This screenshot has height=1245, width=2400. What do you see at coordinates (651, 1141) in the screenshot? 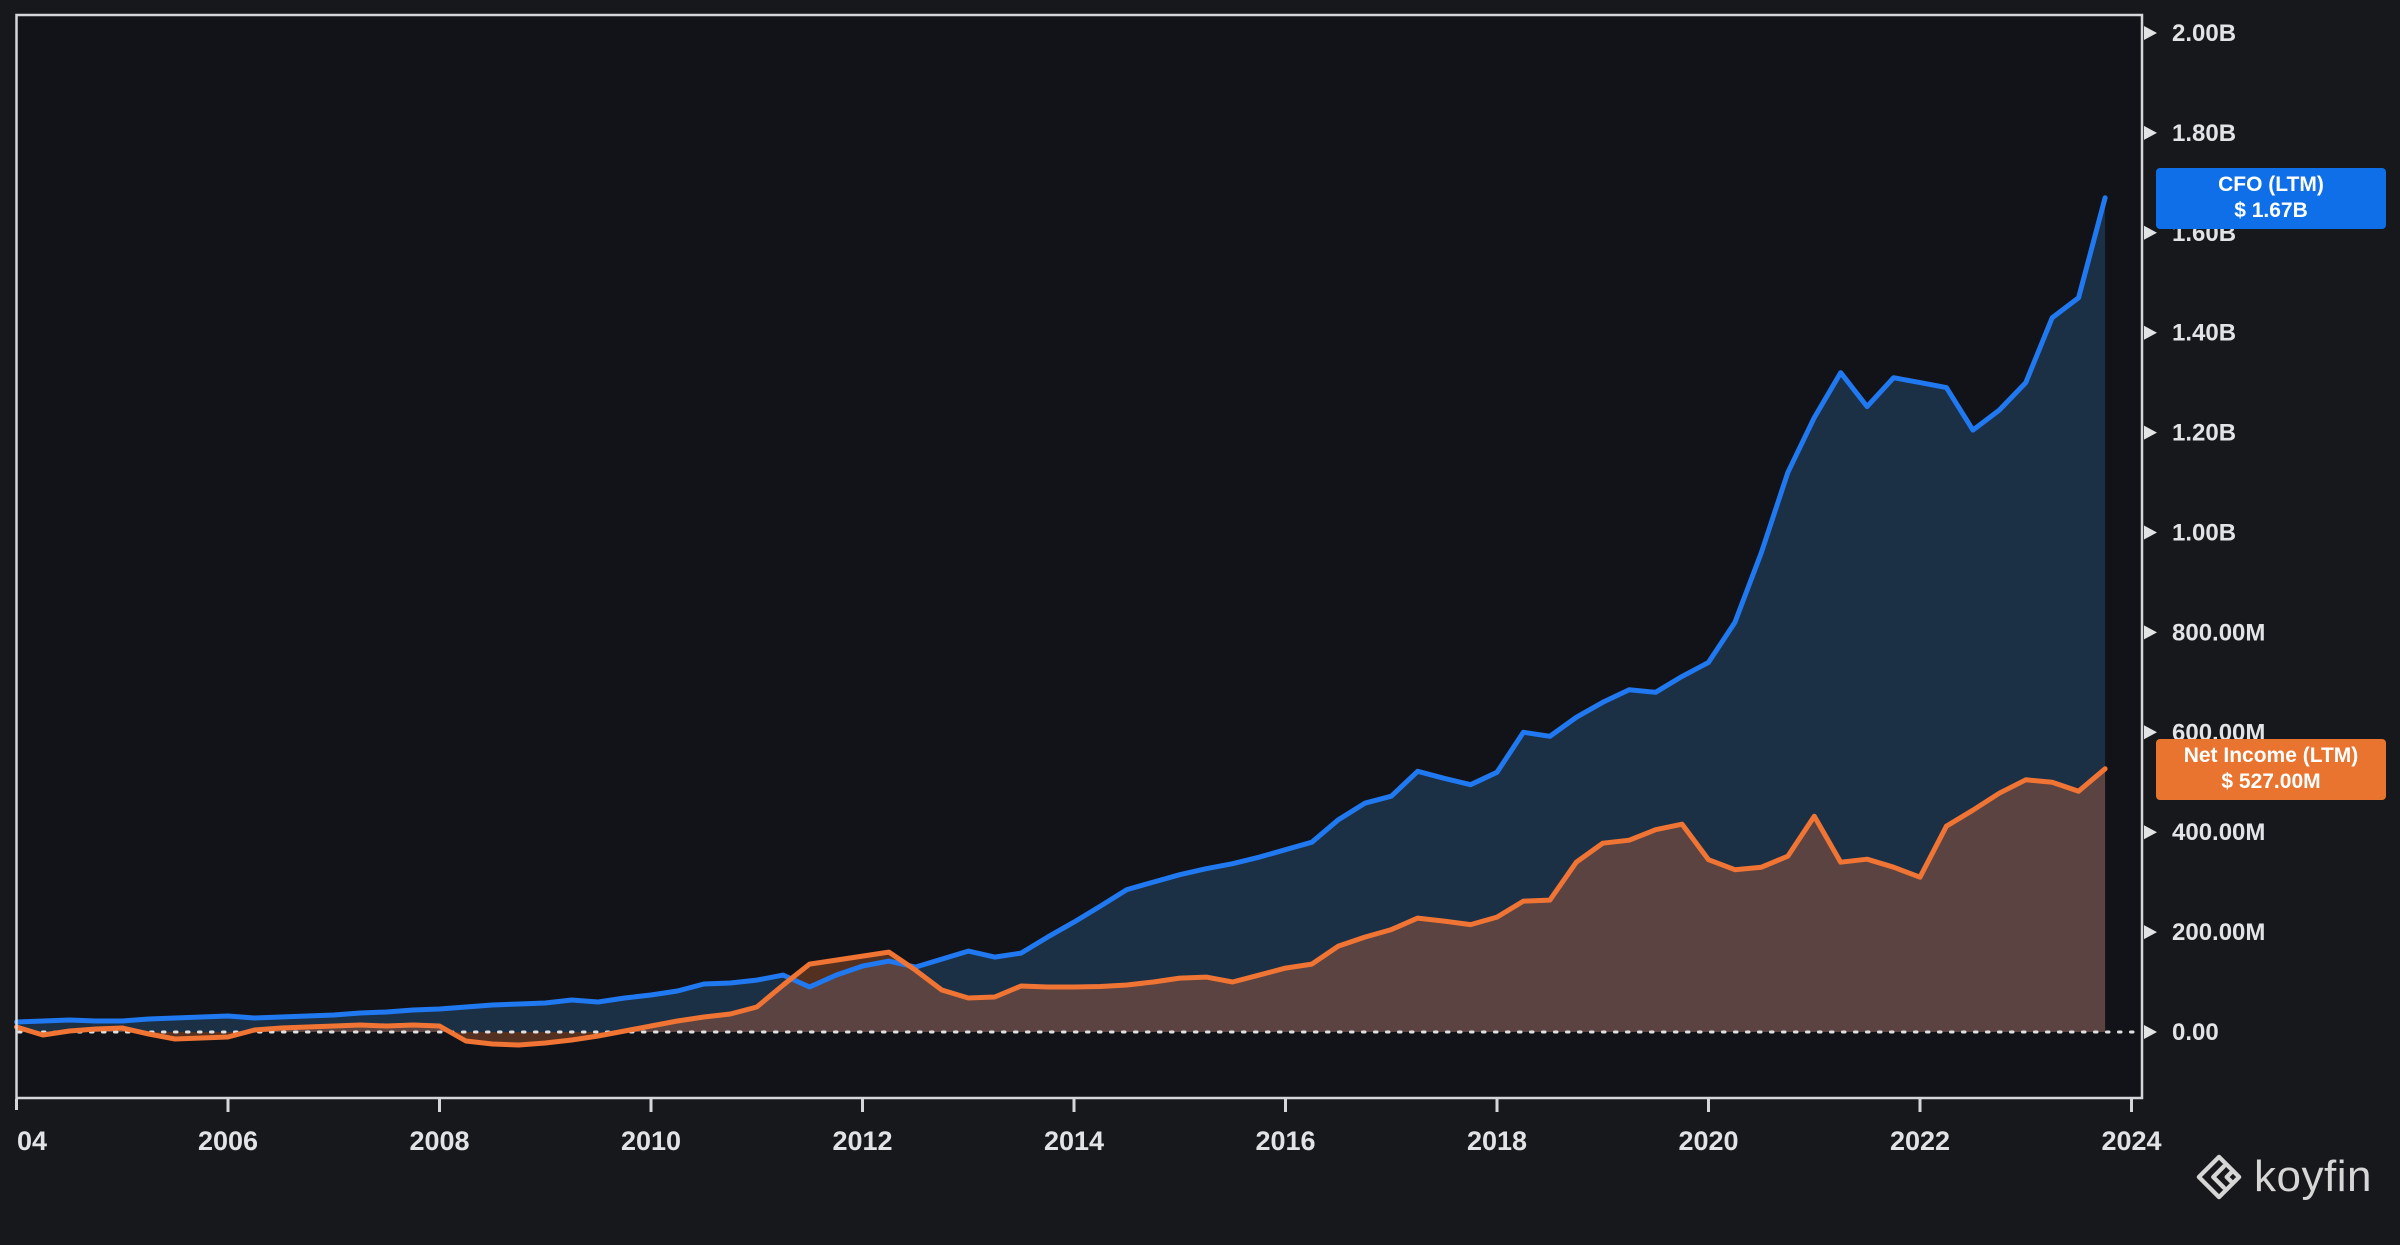
I see `x-axis-label: 2010` at bounding box center [651, 1141].